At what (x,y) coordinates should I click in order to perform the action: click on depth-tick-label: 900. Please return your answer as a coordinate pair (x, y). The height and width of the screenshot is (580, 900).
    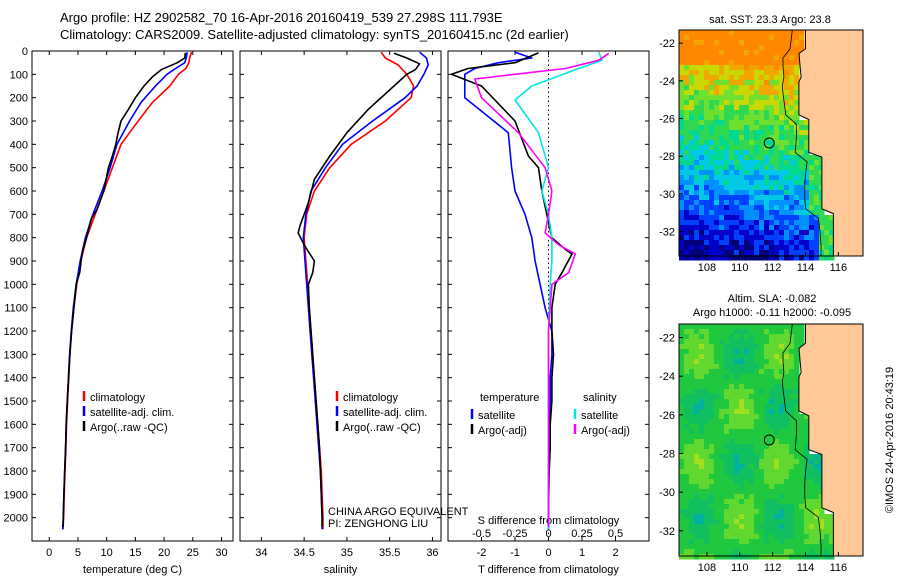
    Looking at the image, I should click on (19, 262).